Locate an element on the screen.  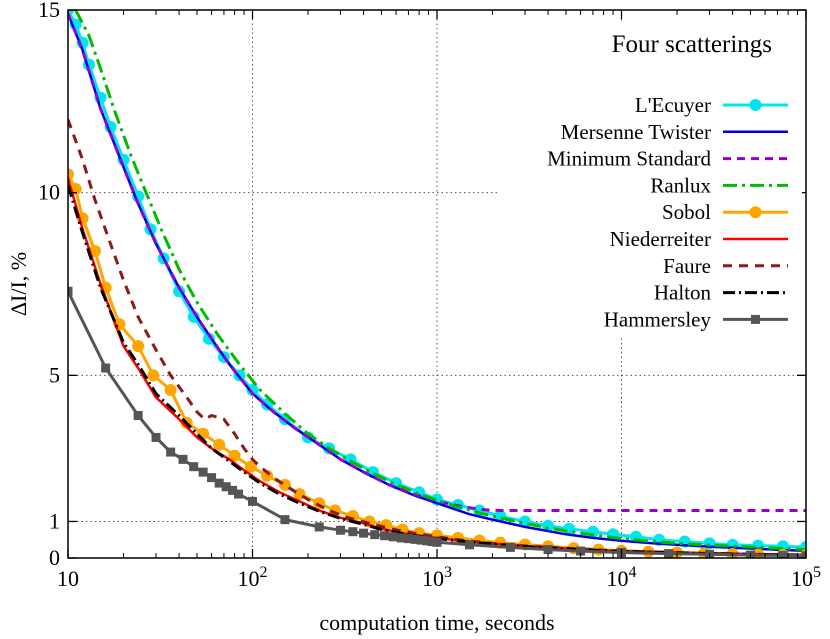
legend-label: L'Ecuyer is located at coordinates (673, 105).